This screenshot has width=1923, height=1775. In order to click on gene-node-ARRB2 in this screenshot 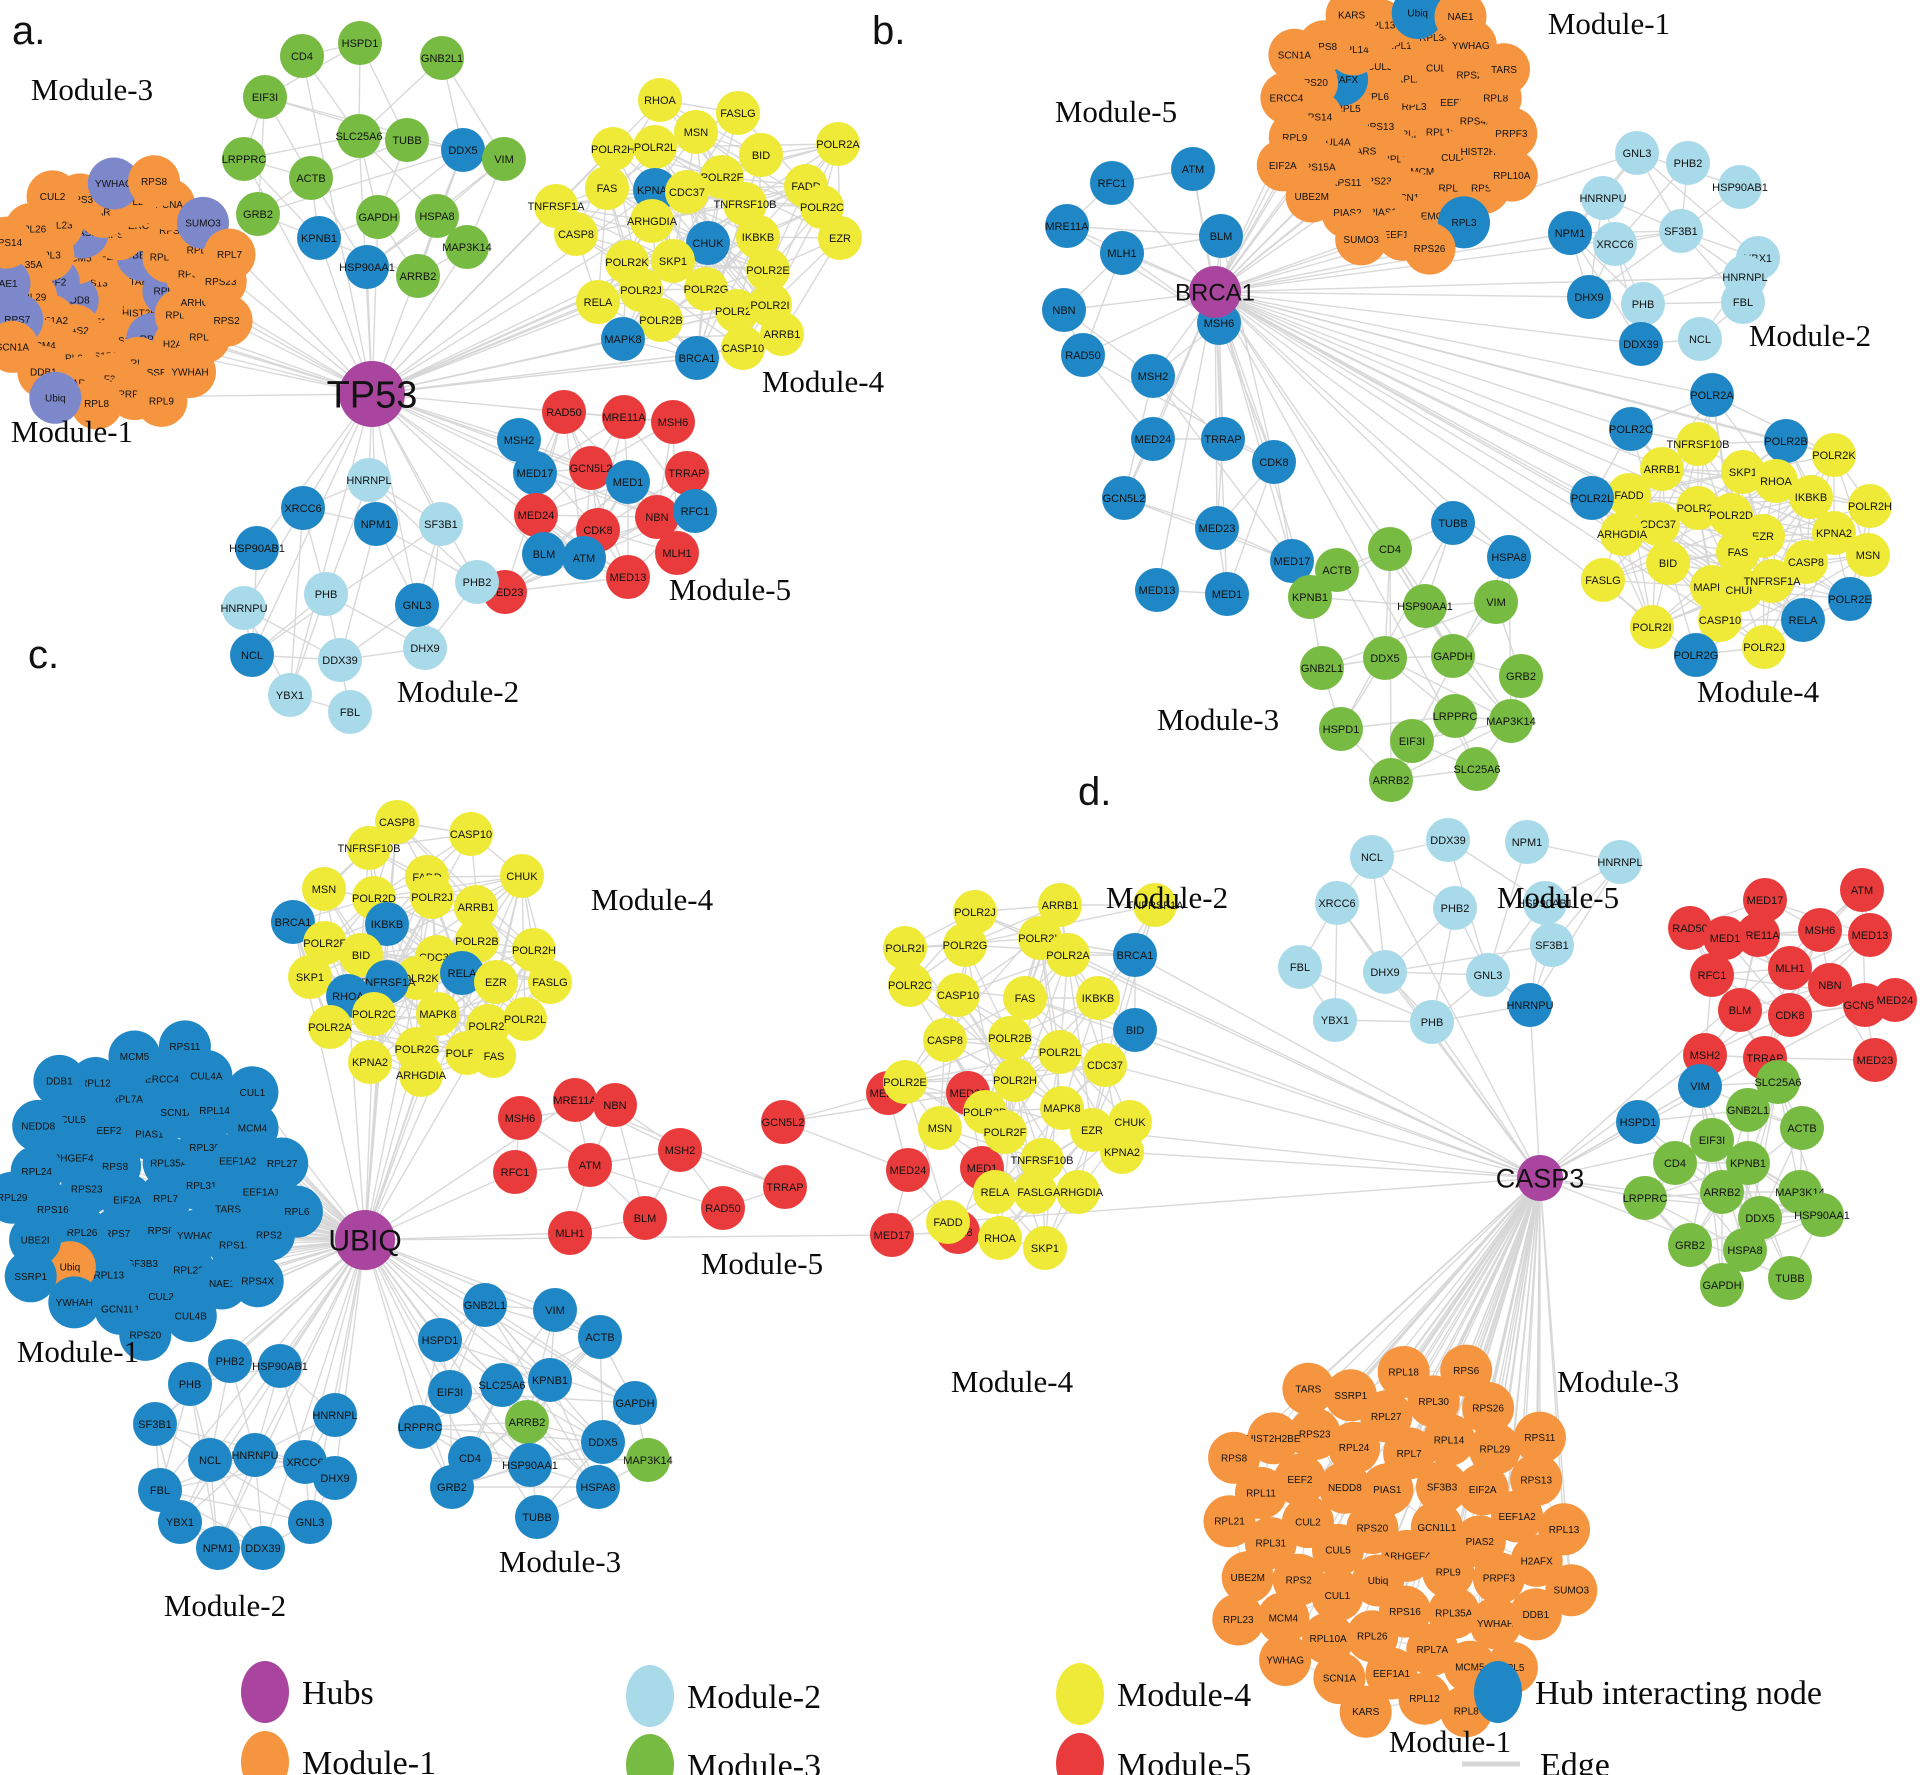, I will do `click(1722, 1192)`.